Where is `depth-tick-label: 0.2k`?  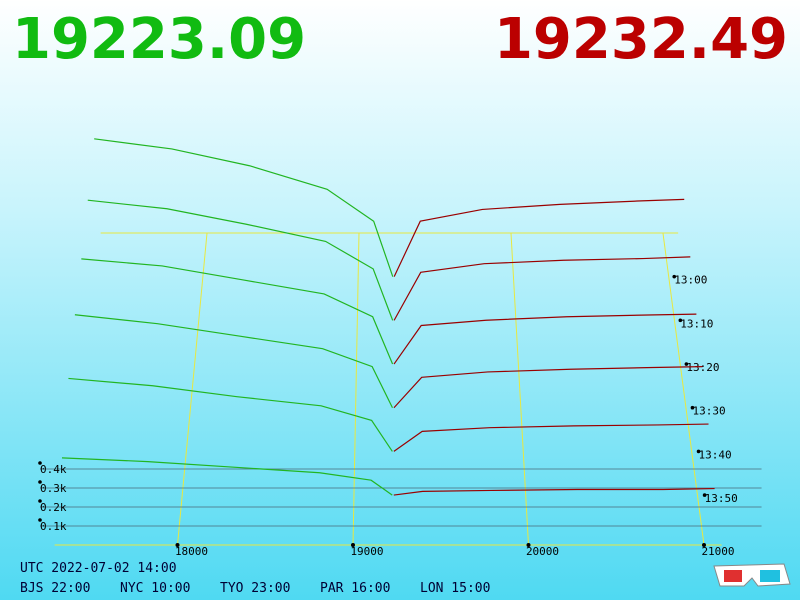 depth-tick-label: 0.2k is located at coordinates (53, 507).